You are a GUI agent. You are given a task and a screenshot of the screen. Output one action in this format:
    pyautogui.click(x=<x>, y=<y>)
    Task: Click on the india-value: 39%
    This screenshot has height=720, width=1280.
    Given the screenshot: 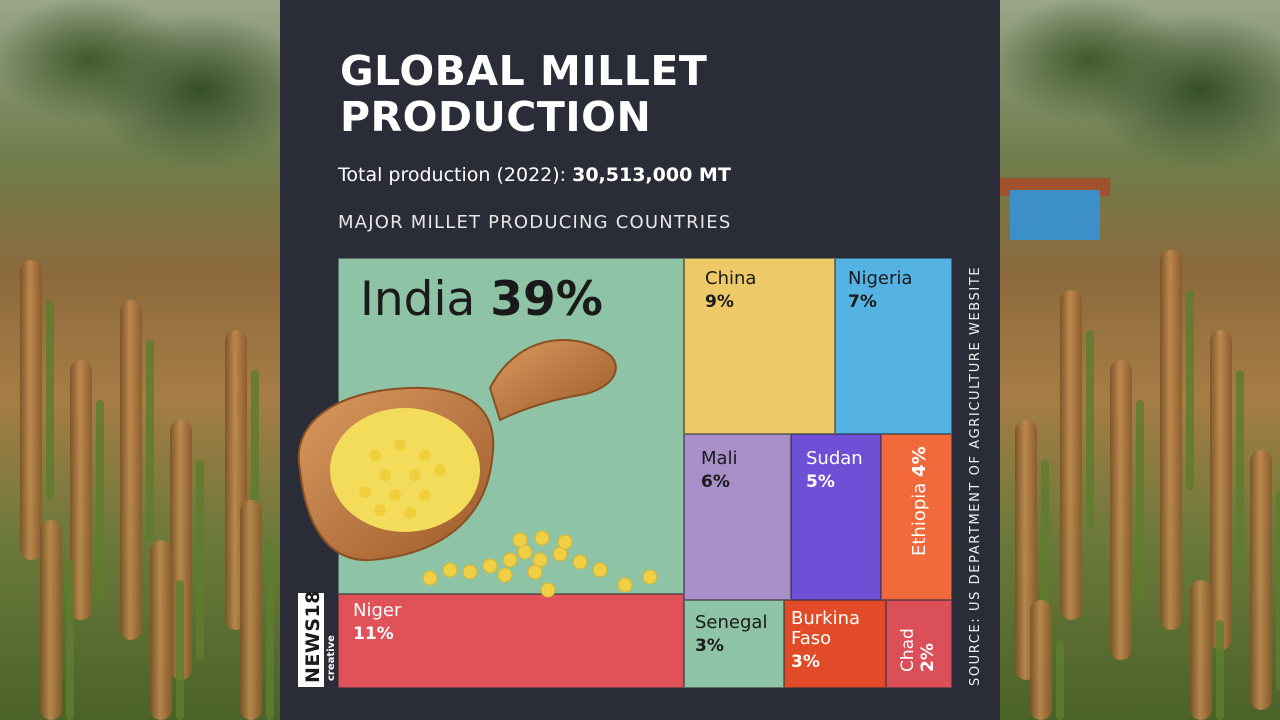 What is the action you would take?
    pyautogui.click(x=546, y=299)
    